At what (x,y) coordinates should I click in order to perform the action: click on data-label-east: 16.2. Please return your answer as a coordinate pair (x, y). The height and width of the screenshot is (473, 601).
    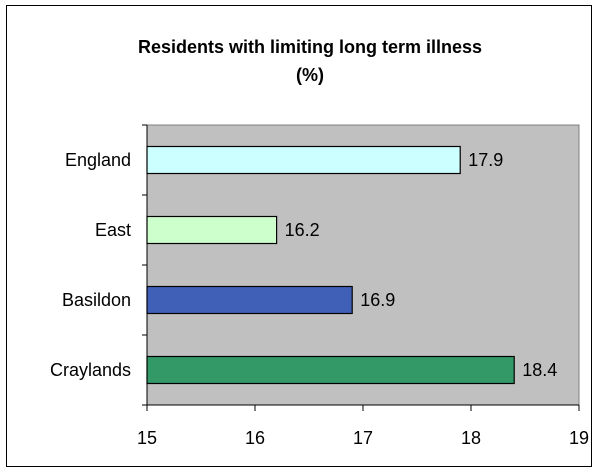
    Looking at the image, I should click on (302, 230).